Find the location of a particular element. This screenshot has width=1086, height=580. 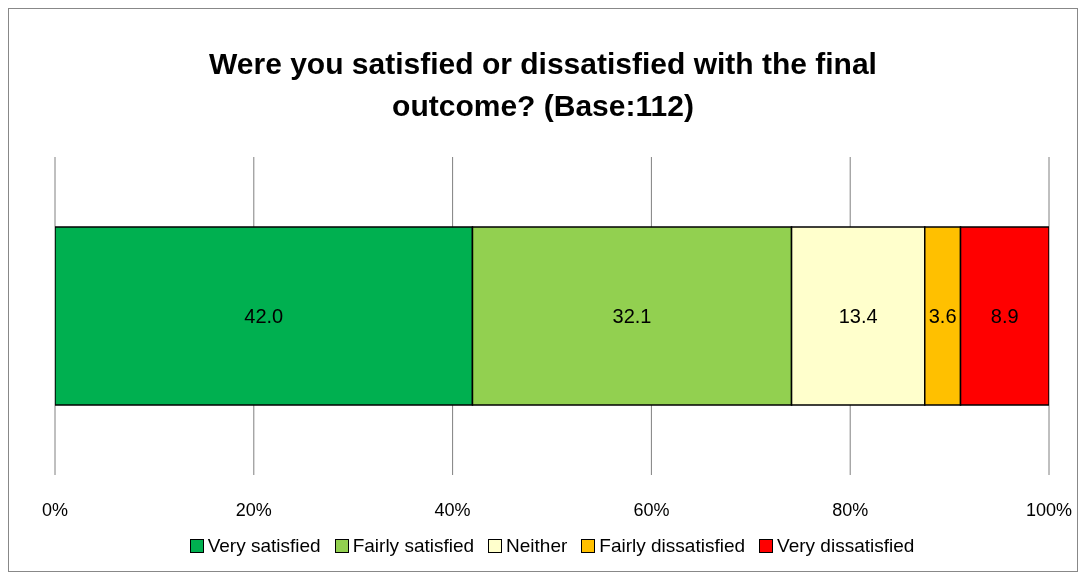

data-label: 8.9 is located at coordinates (1004, 316).